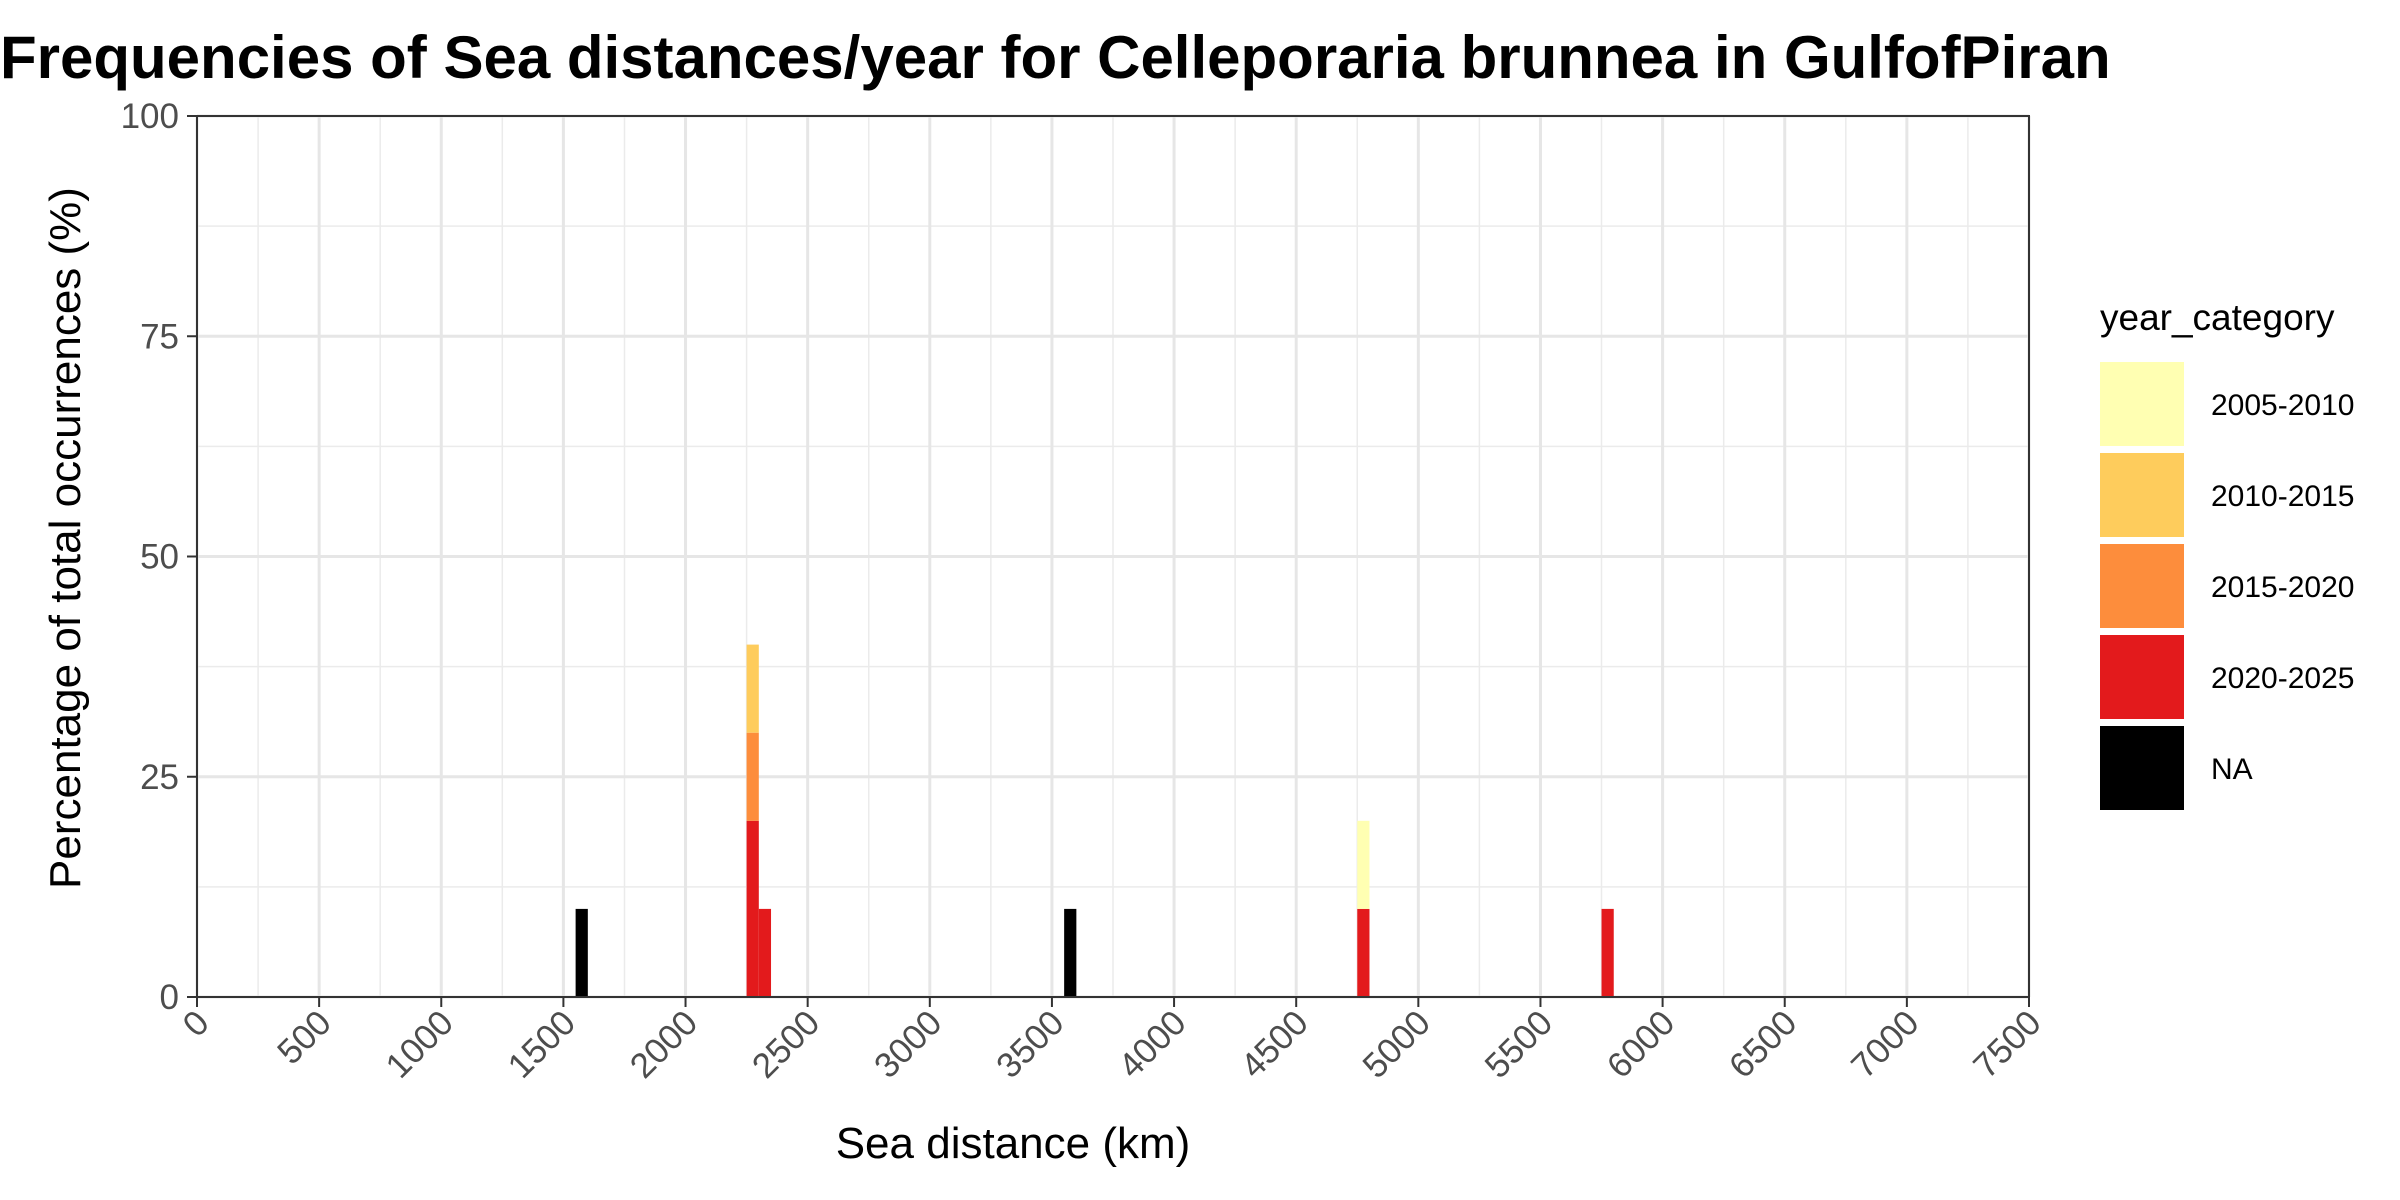 This screenshot has width=2400, height=1200. What do you see at coordinates (195, 1023) in the screenshot?
I see `x-tick-label: 0` at bounding box center [195, 1023].